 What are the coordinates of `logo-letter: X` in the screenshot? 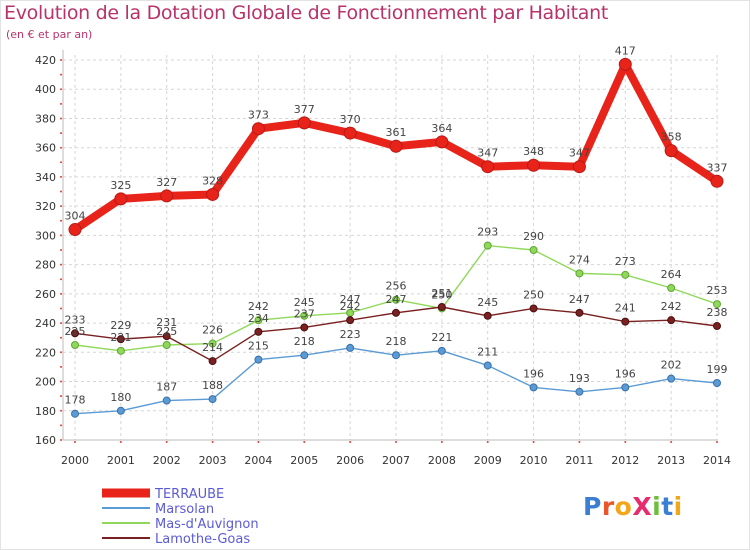 It's located at (642, 506).